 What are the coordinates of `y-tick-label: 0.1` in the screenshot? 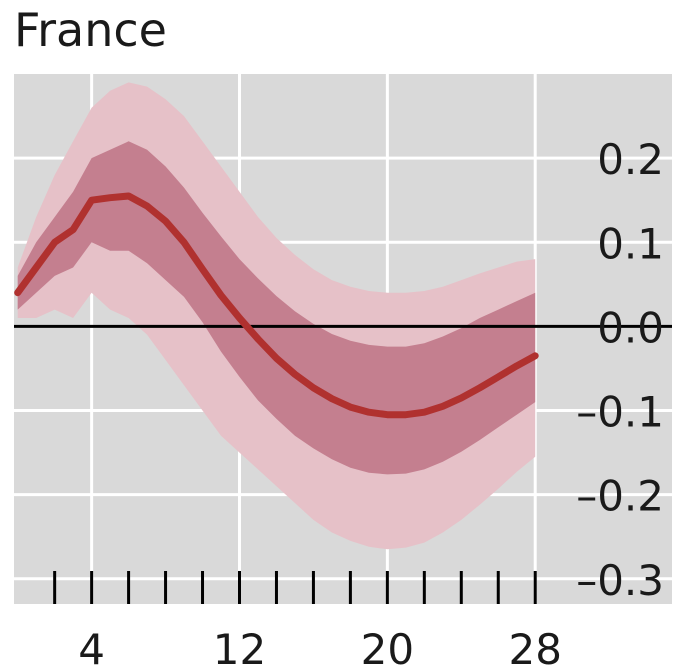 It's located at (630, 243).